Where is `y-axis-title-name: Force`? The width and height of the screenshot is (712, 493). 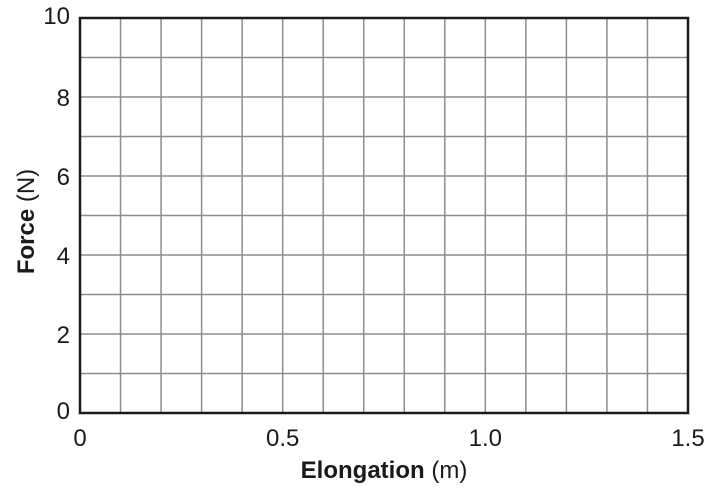 y-axis-title-name: Force is located at coordinates (26, 241).